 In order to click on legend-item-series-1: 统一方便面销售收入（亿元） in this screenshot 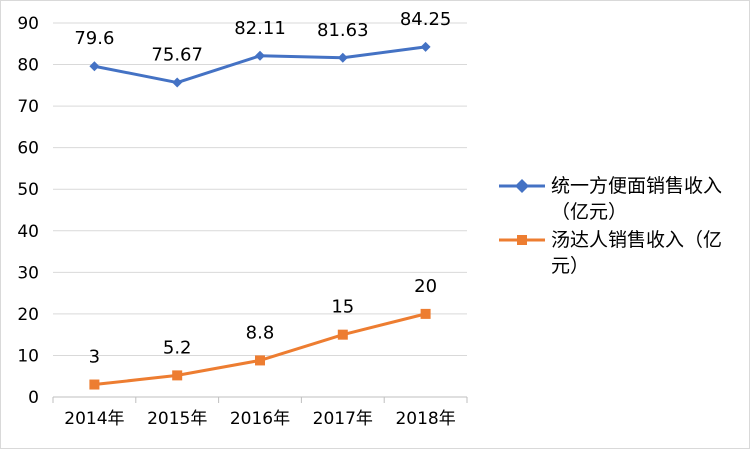, I will do `click(622, 199)`.